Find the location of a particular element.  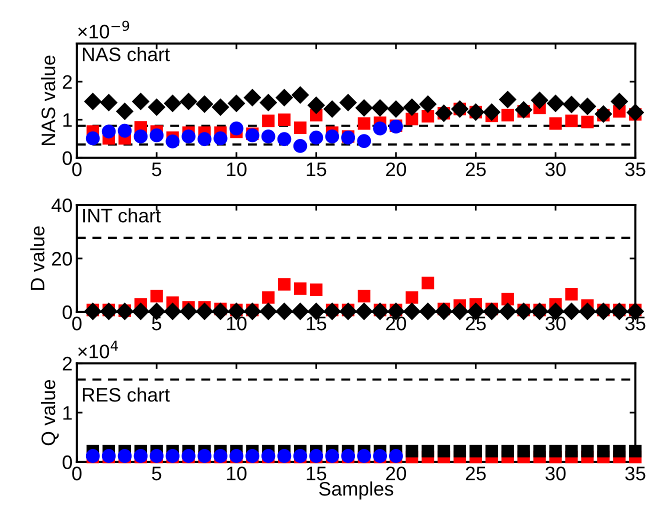

y-tick-label: 40 is located at coordinates (62, 205).